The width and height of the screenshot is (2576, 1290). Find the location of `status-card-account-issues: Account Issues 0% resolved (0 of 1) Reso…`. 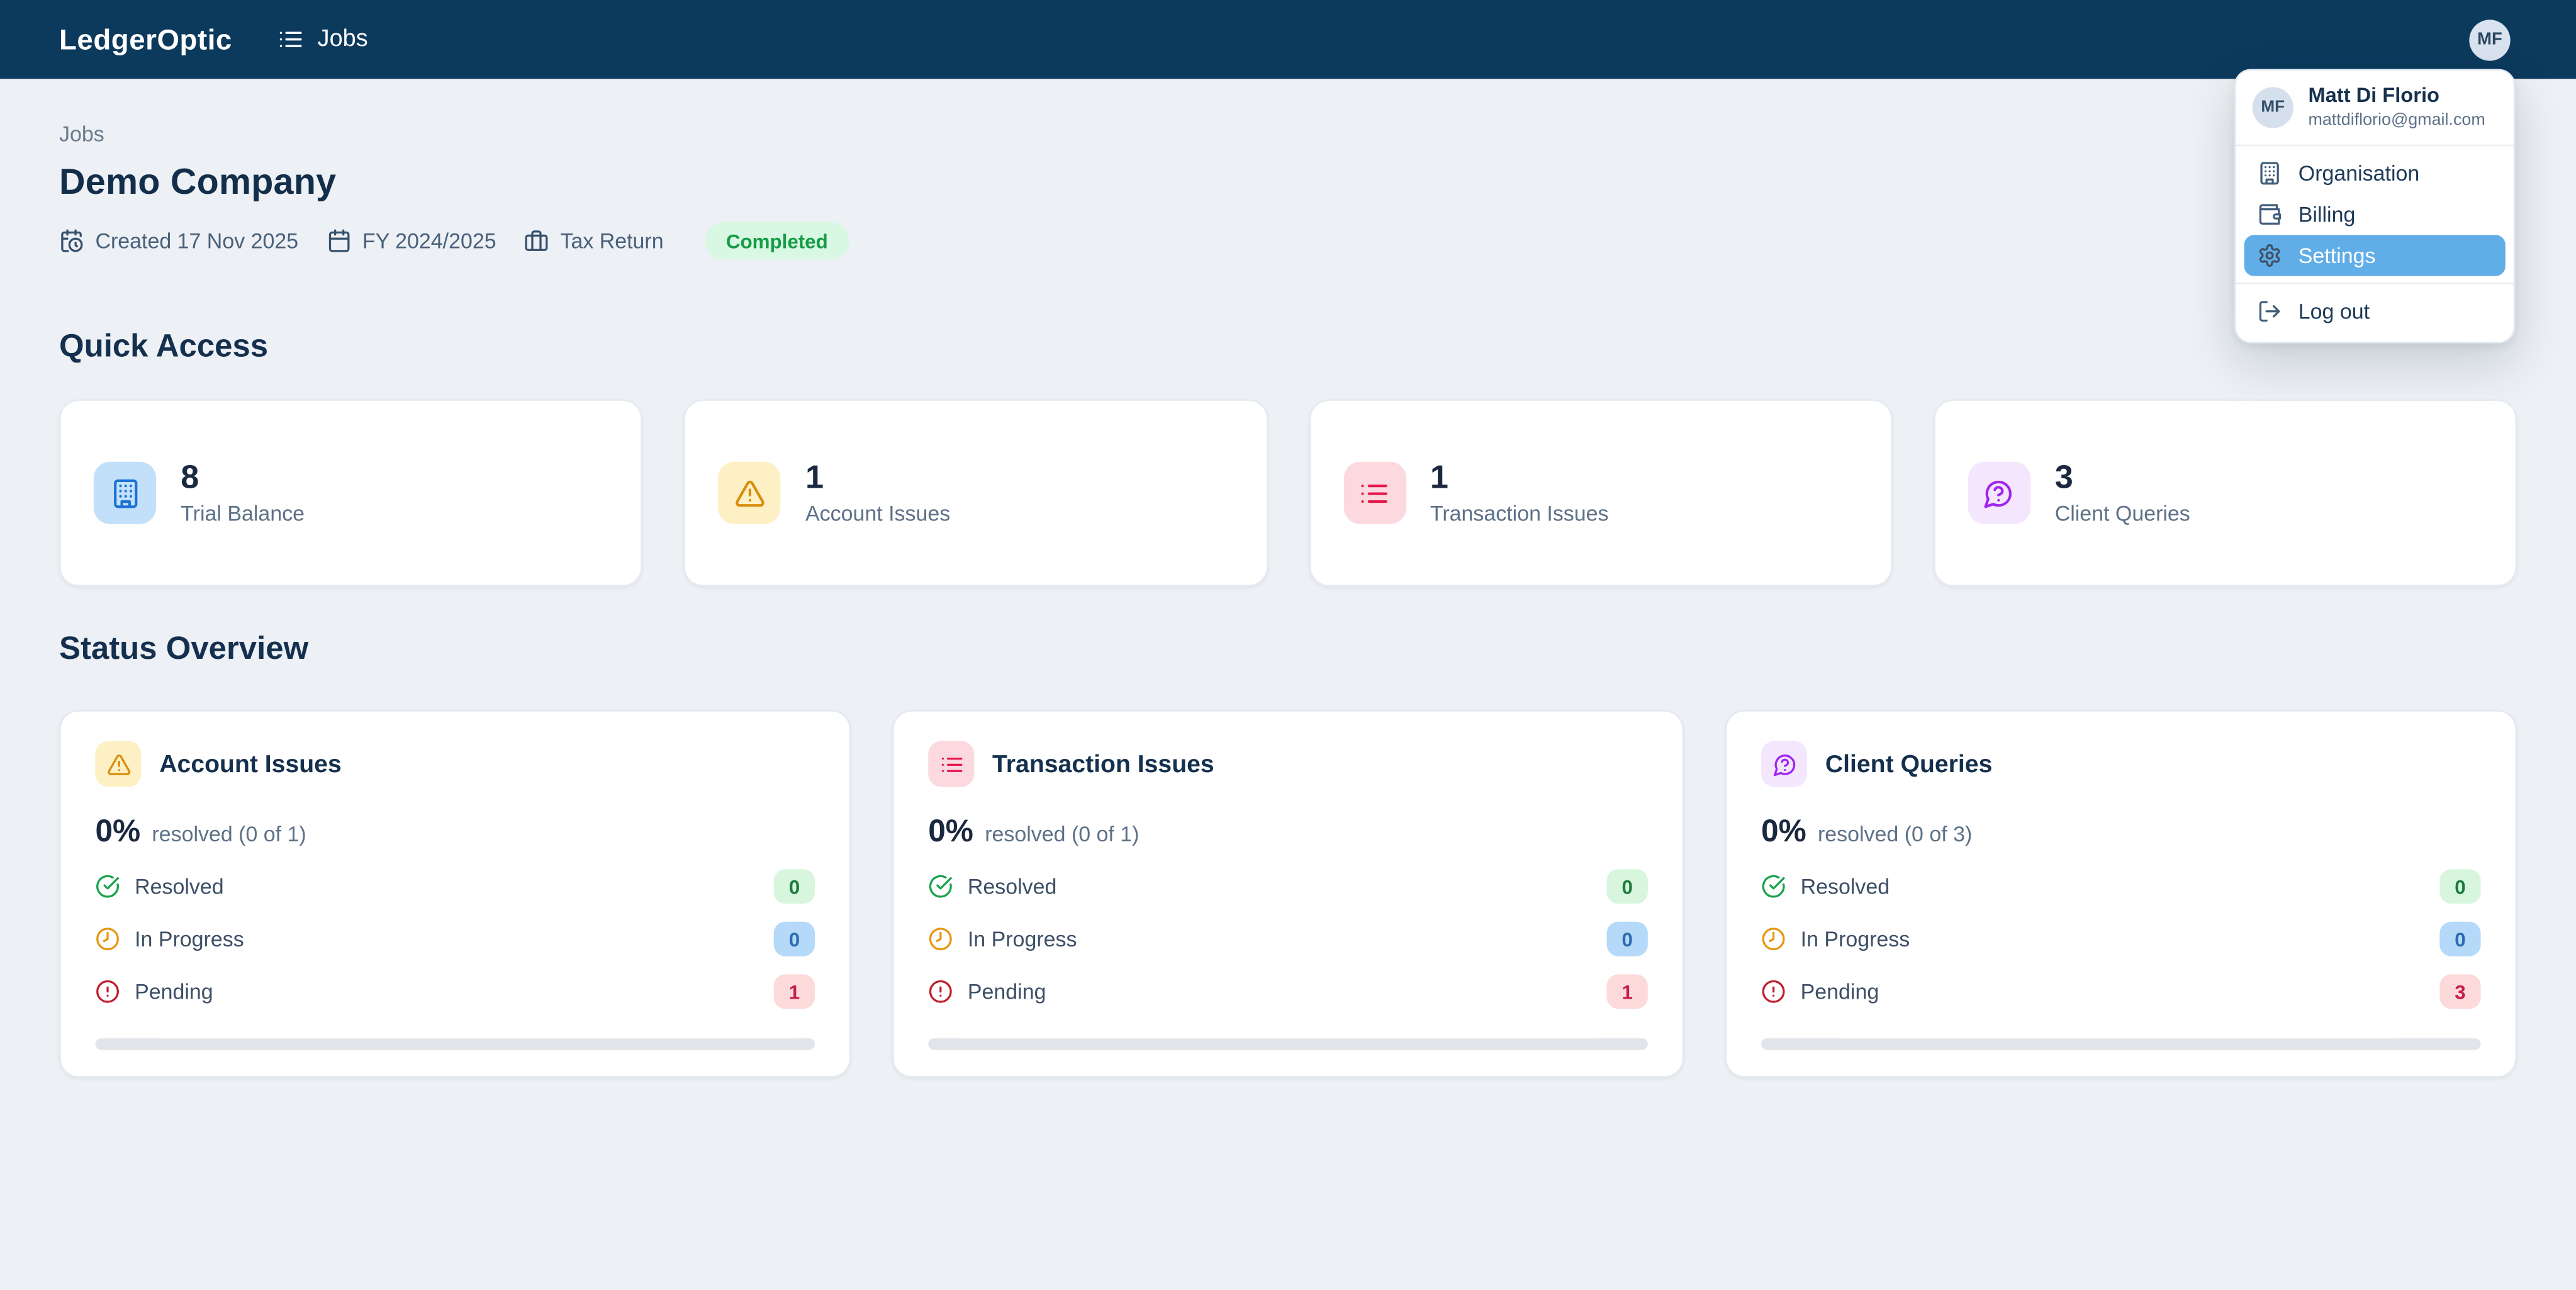

status-card-account-issues: Account Issues 0% resolved (0 of 1) Reso… is located at coordinates (455, 893).